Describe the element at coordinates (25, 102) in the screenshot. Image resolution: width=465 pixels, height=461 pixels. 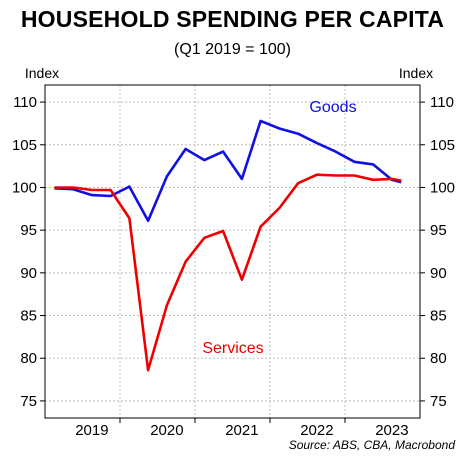
I see `y-tick-label-left: 110` at that location.